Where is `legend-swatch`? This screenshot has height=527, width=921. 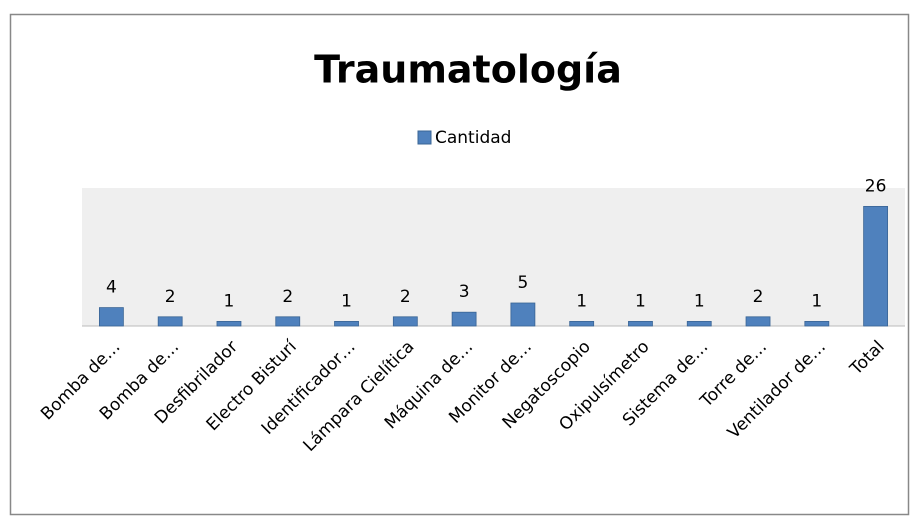 legend-swatch is located at coordinates (424, 137).